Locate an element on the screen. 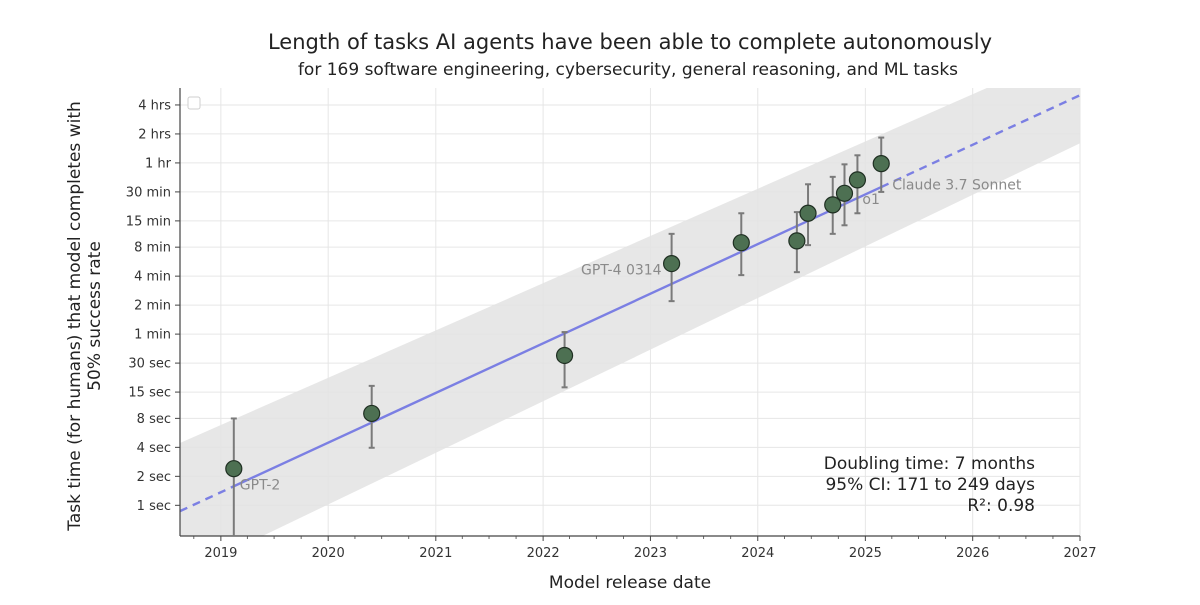  x-tick-label: 2019 is located at coordinates (220, 553).